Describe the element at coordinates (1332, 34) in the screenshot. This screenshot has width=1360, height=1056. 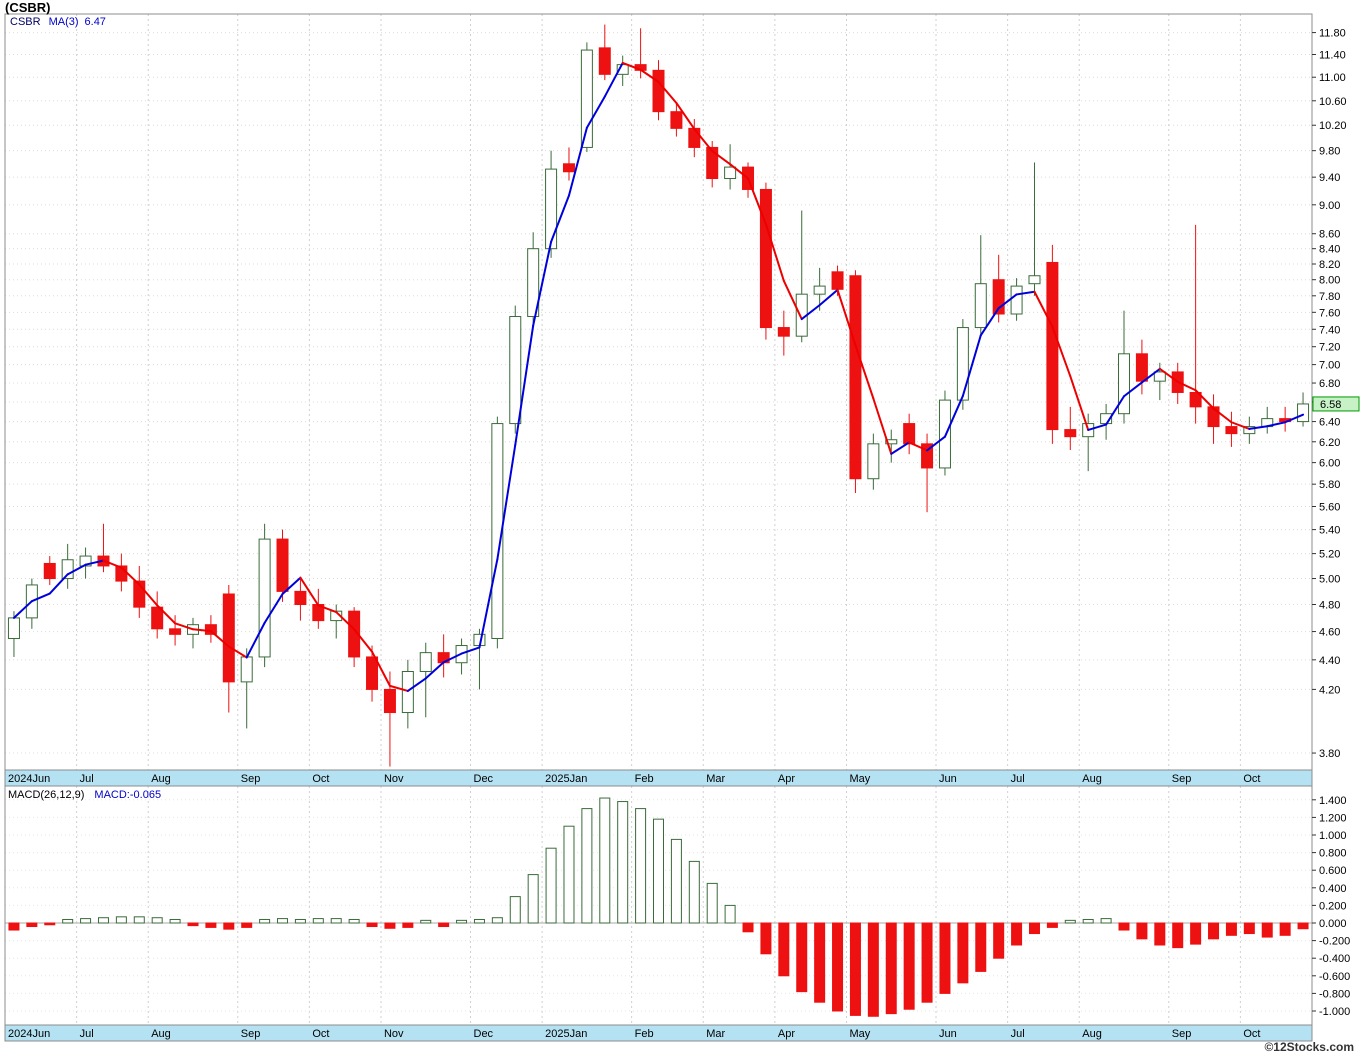
I see `y-axis-label: 11.80` at that location.